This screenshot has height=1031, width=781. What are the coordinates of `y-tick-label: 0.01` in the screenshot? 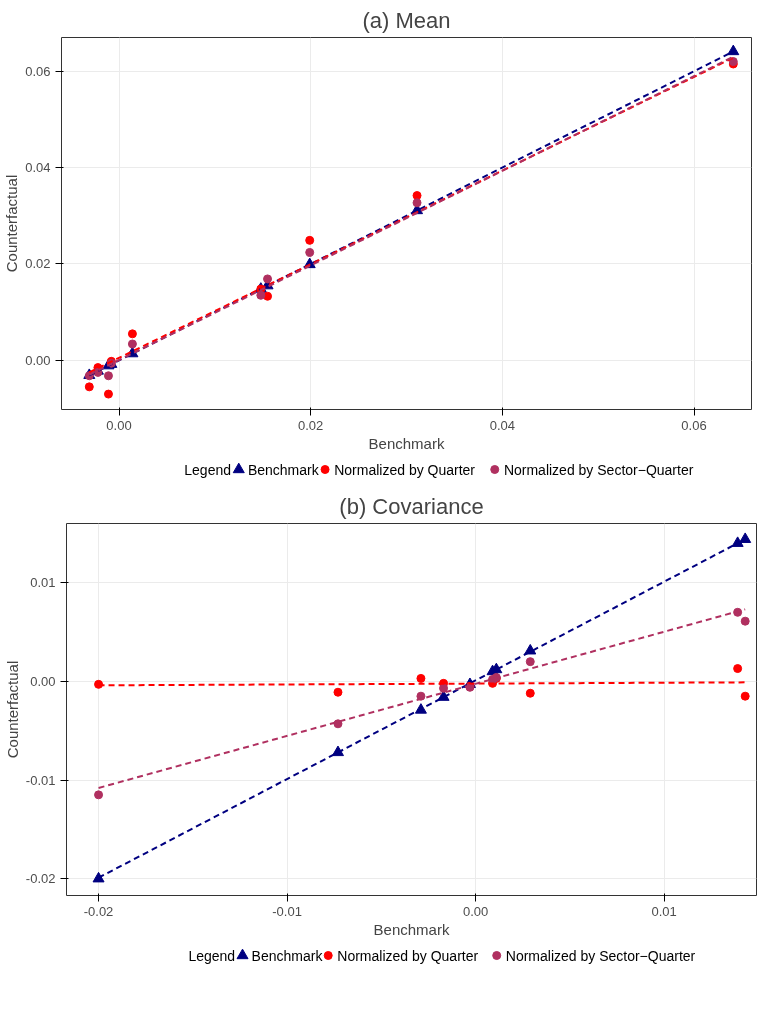 It's located at (43, 583).